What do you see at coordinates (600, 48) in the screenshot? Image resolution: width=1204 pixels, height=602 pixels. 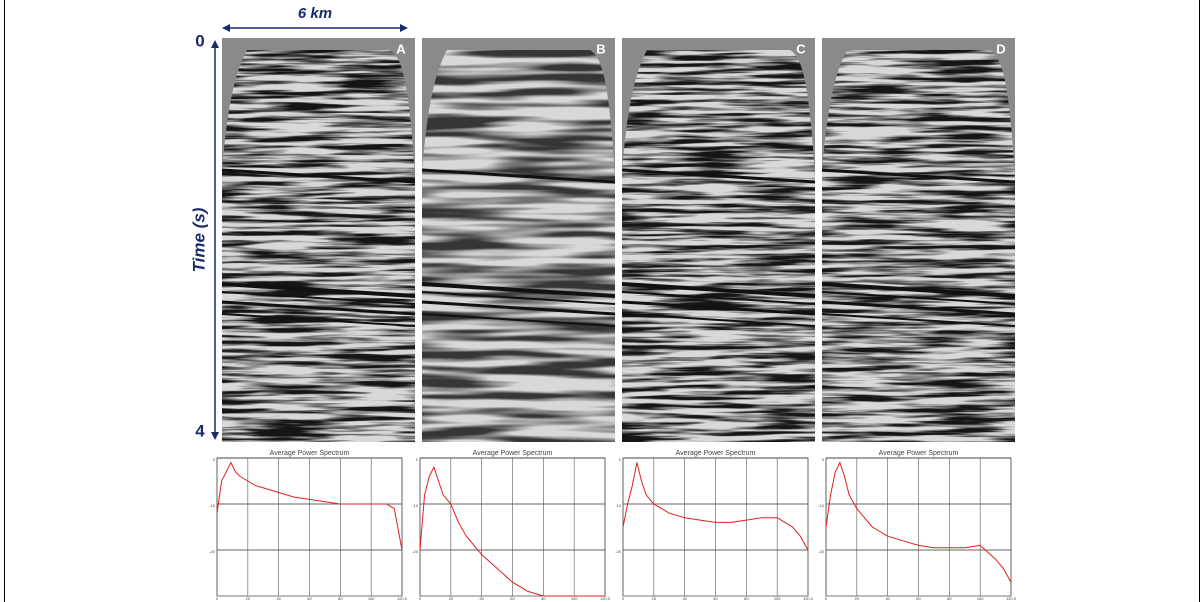 I see `panel-label: B` at bounding box center [600, 48].